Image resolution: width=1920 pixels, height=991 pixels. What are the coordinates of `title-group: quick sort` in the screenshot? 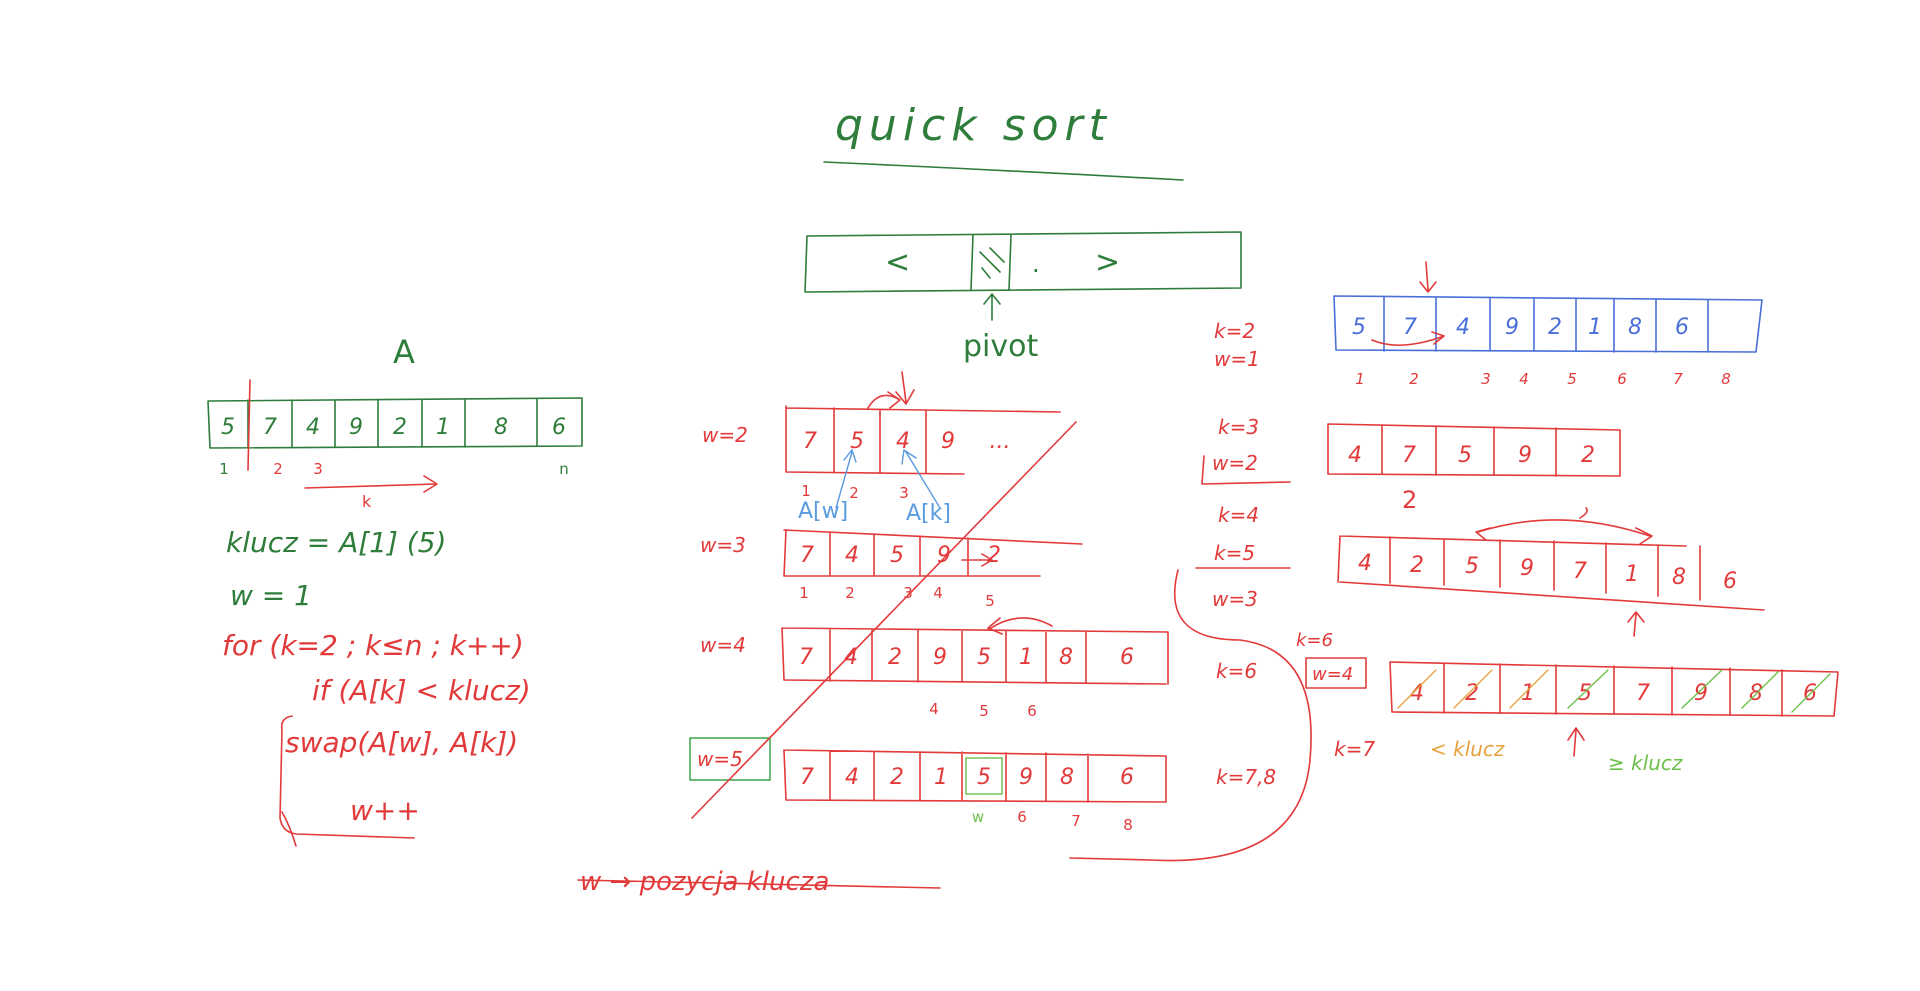 It's located at (1003, 140).